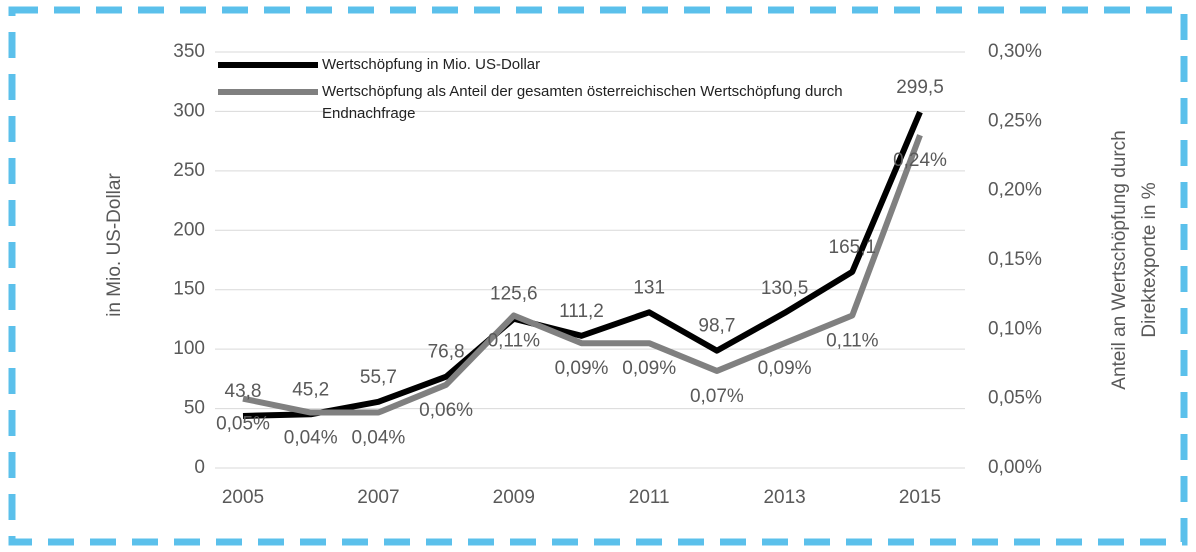 The height and width of the screenshot is (552, 1196). Describe the element at coordinates (1015, 120) in the screenshot. I see `y2-tick-label: 0,25%` at that location.